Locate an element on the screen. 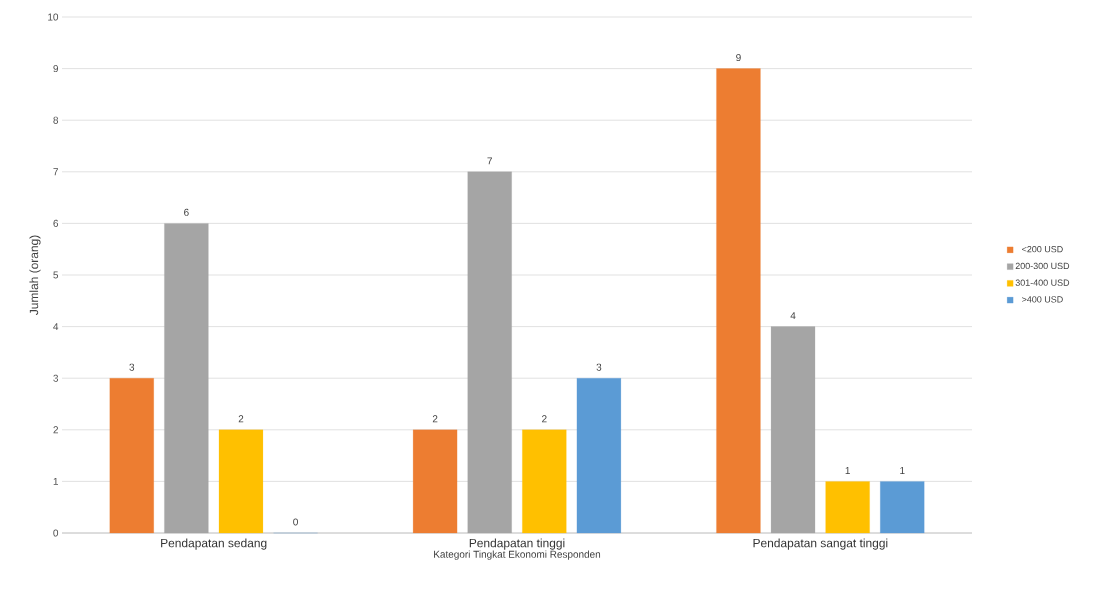 The image size is (1099, 592). y-axis-title: Jumlah (orang) is located at coordinates (35, 275).